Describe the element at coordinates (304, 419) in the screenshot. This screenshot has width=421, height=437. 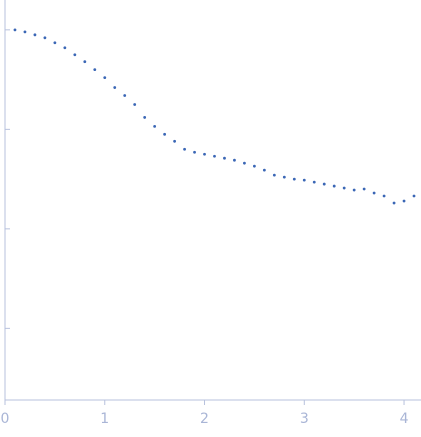
I see `x-tick-label: 3` at that location.